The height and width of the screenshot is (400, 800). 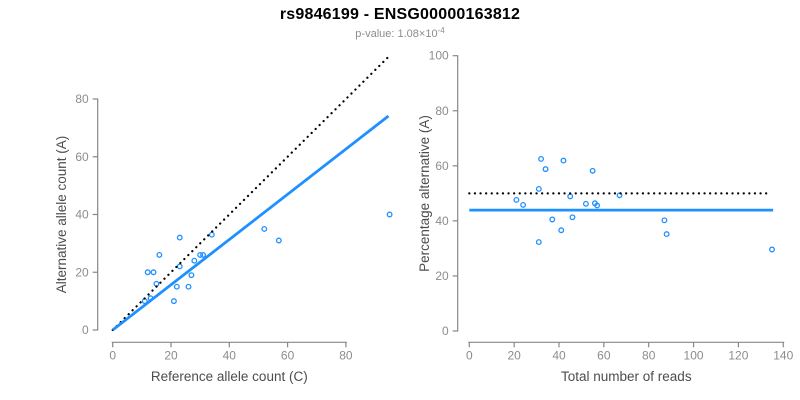 I want to click on x-axis-title: Total number of reads, so click(x=626, y=376).